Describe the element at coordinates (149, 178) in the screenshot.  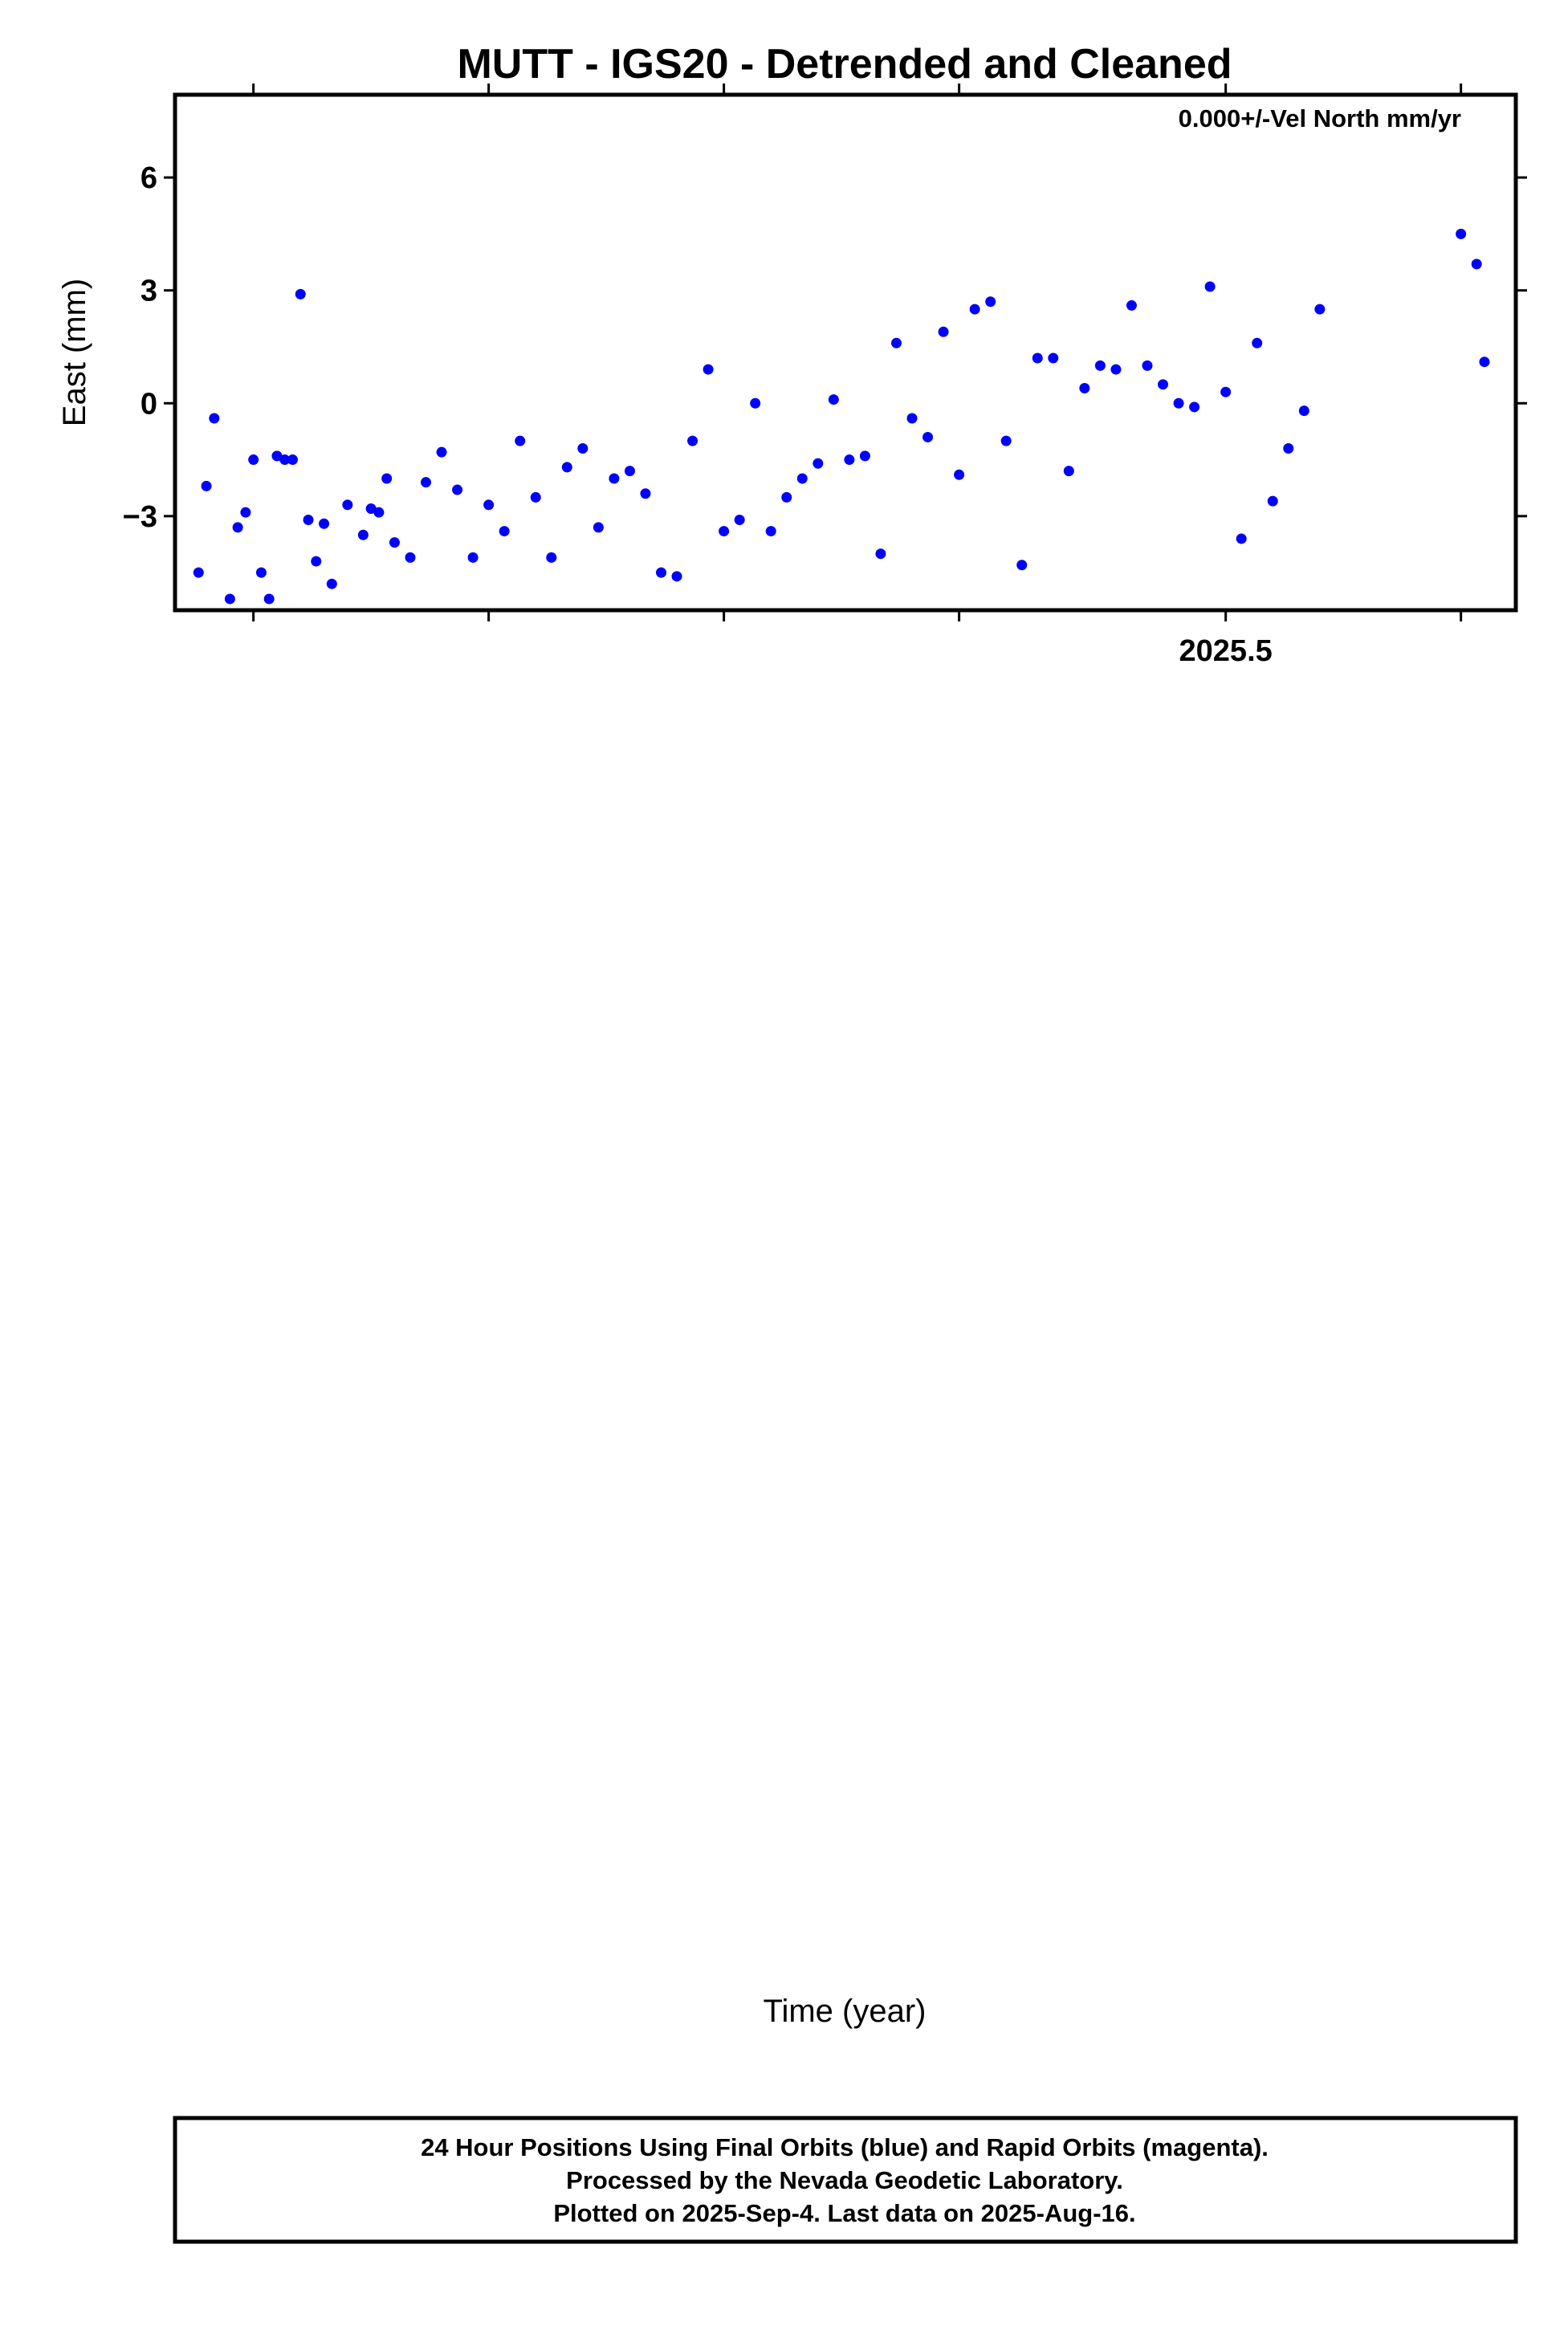
I see `east-ytick-label: 6` at that location.